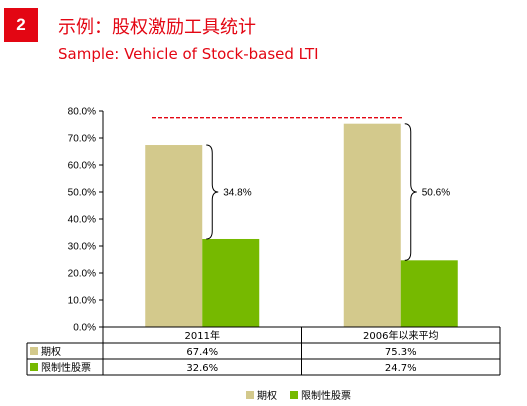 The image size is (527, 406). What do you see at coordinates (237, 193) in the screenshot?
I see `difference-label: 34.8%` at bounding box center [237, 193].